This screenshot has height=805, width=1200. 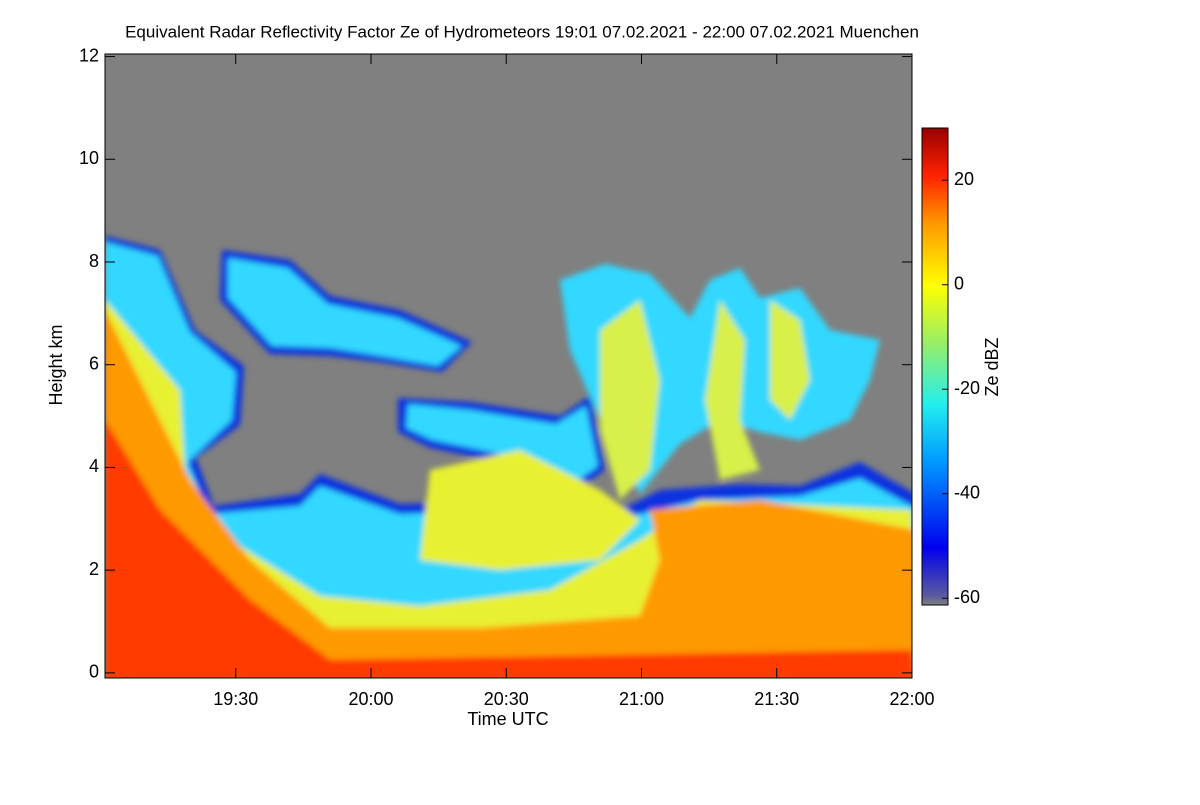 I want to click on colorbar-tick-label: 0, so click(x=959, y=283).